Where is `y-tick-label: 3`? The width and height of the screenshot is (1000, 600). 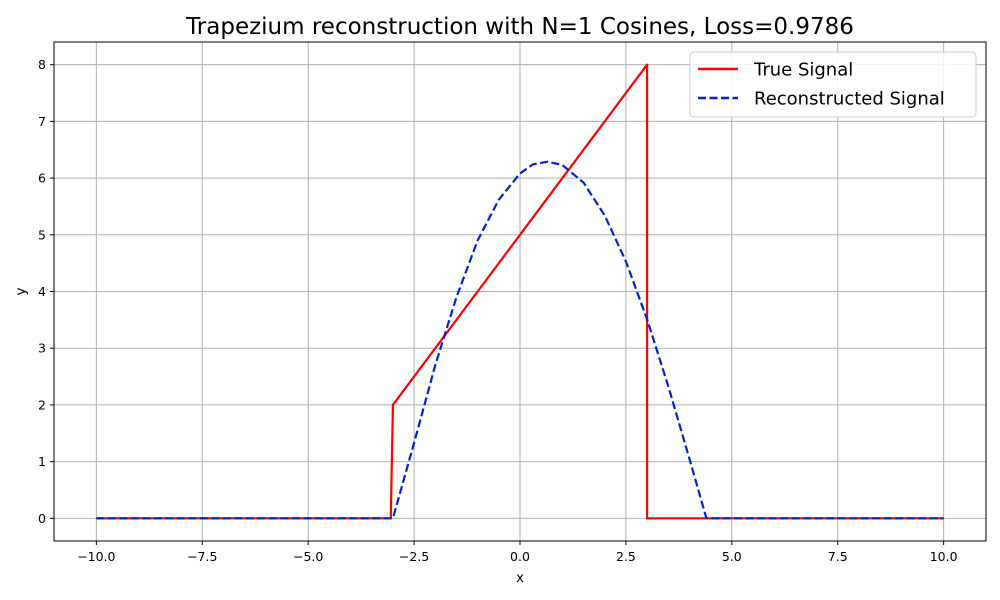
y-tick-label: 3 is located at coordinates (42, 348).